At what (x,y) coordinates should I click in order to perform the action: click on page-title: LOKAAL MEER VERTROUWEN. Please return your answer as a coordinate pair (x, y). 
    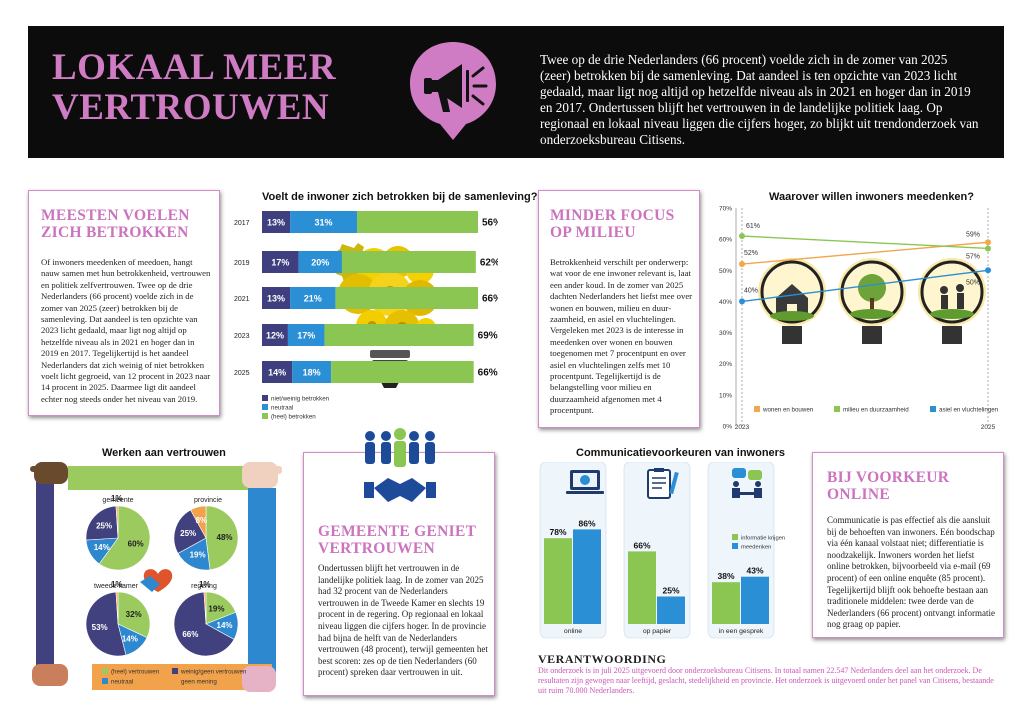
    Looking at the image, I should click on (212, 88).